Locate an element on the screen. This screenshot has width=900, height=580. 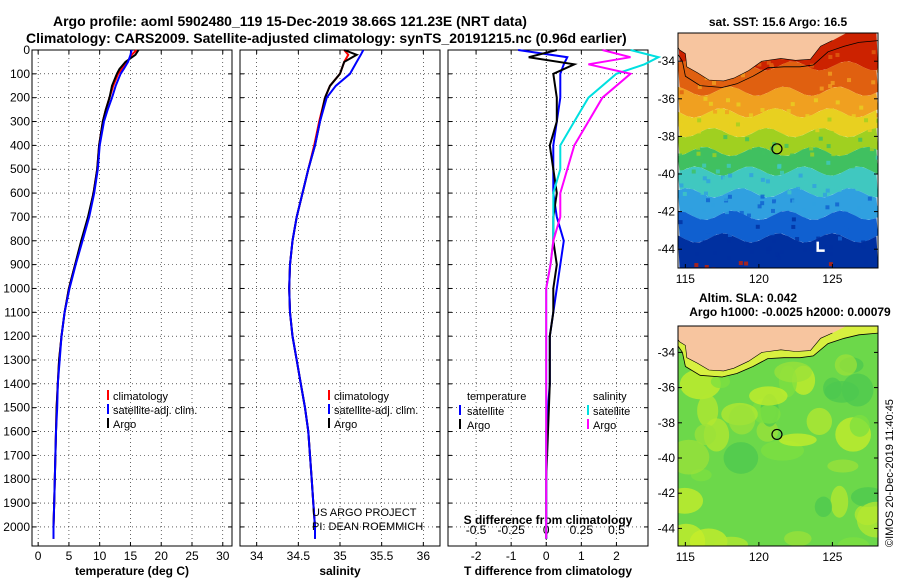
lat-tick-label: -34 is located at coordinates (667, 352).